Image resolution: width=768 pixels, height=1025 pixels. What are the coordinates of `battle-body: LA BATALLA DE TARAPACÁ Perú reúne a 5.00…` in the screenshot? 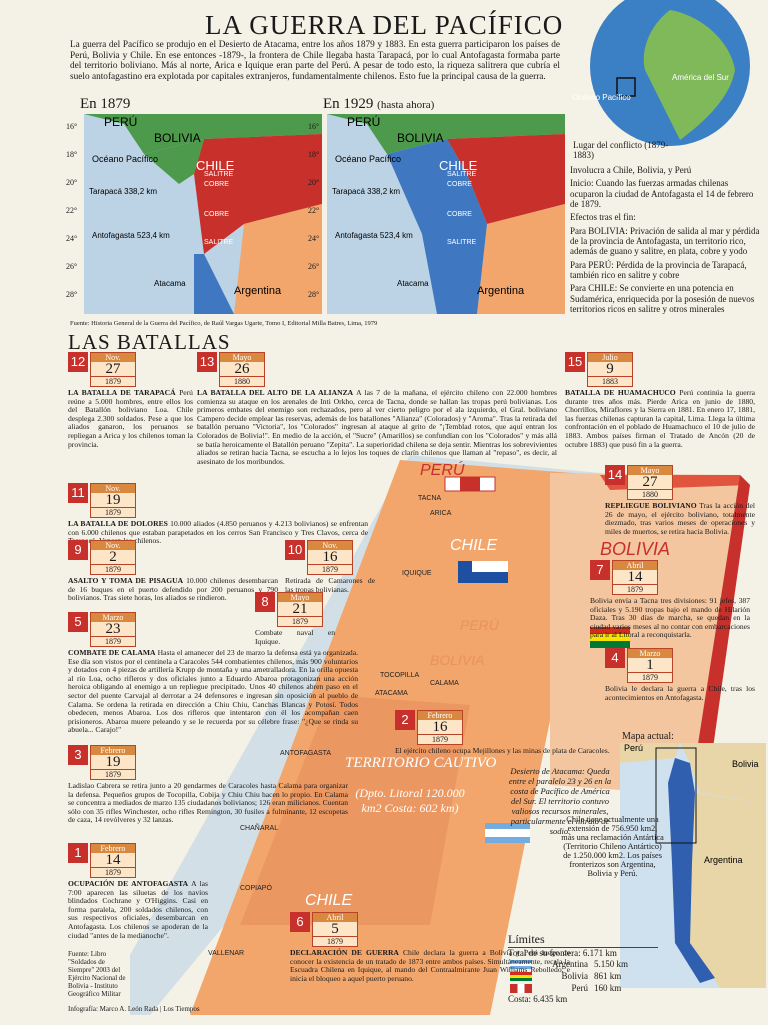 It's located at (130, 418).